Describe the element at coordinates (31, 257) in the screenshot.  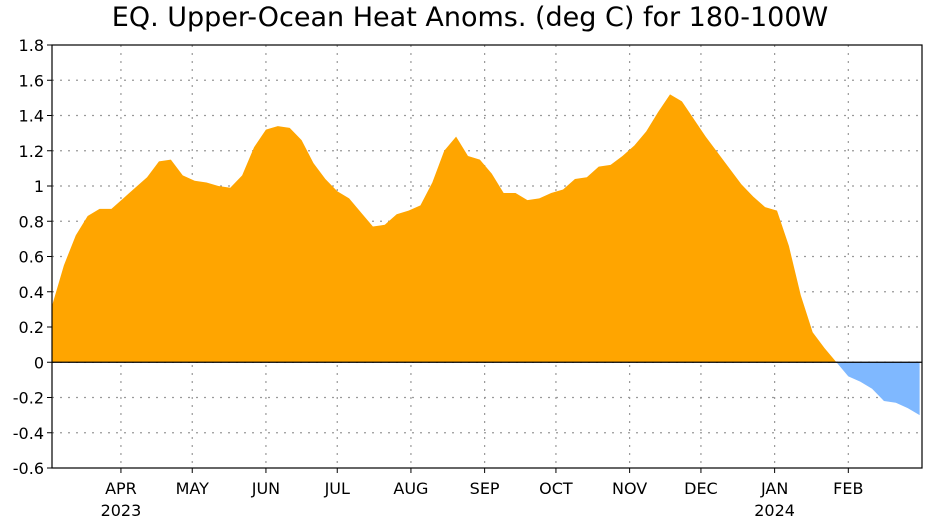
I see `y-tick-label: 0.6` at that location.